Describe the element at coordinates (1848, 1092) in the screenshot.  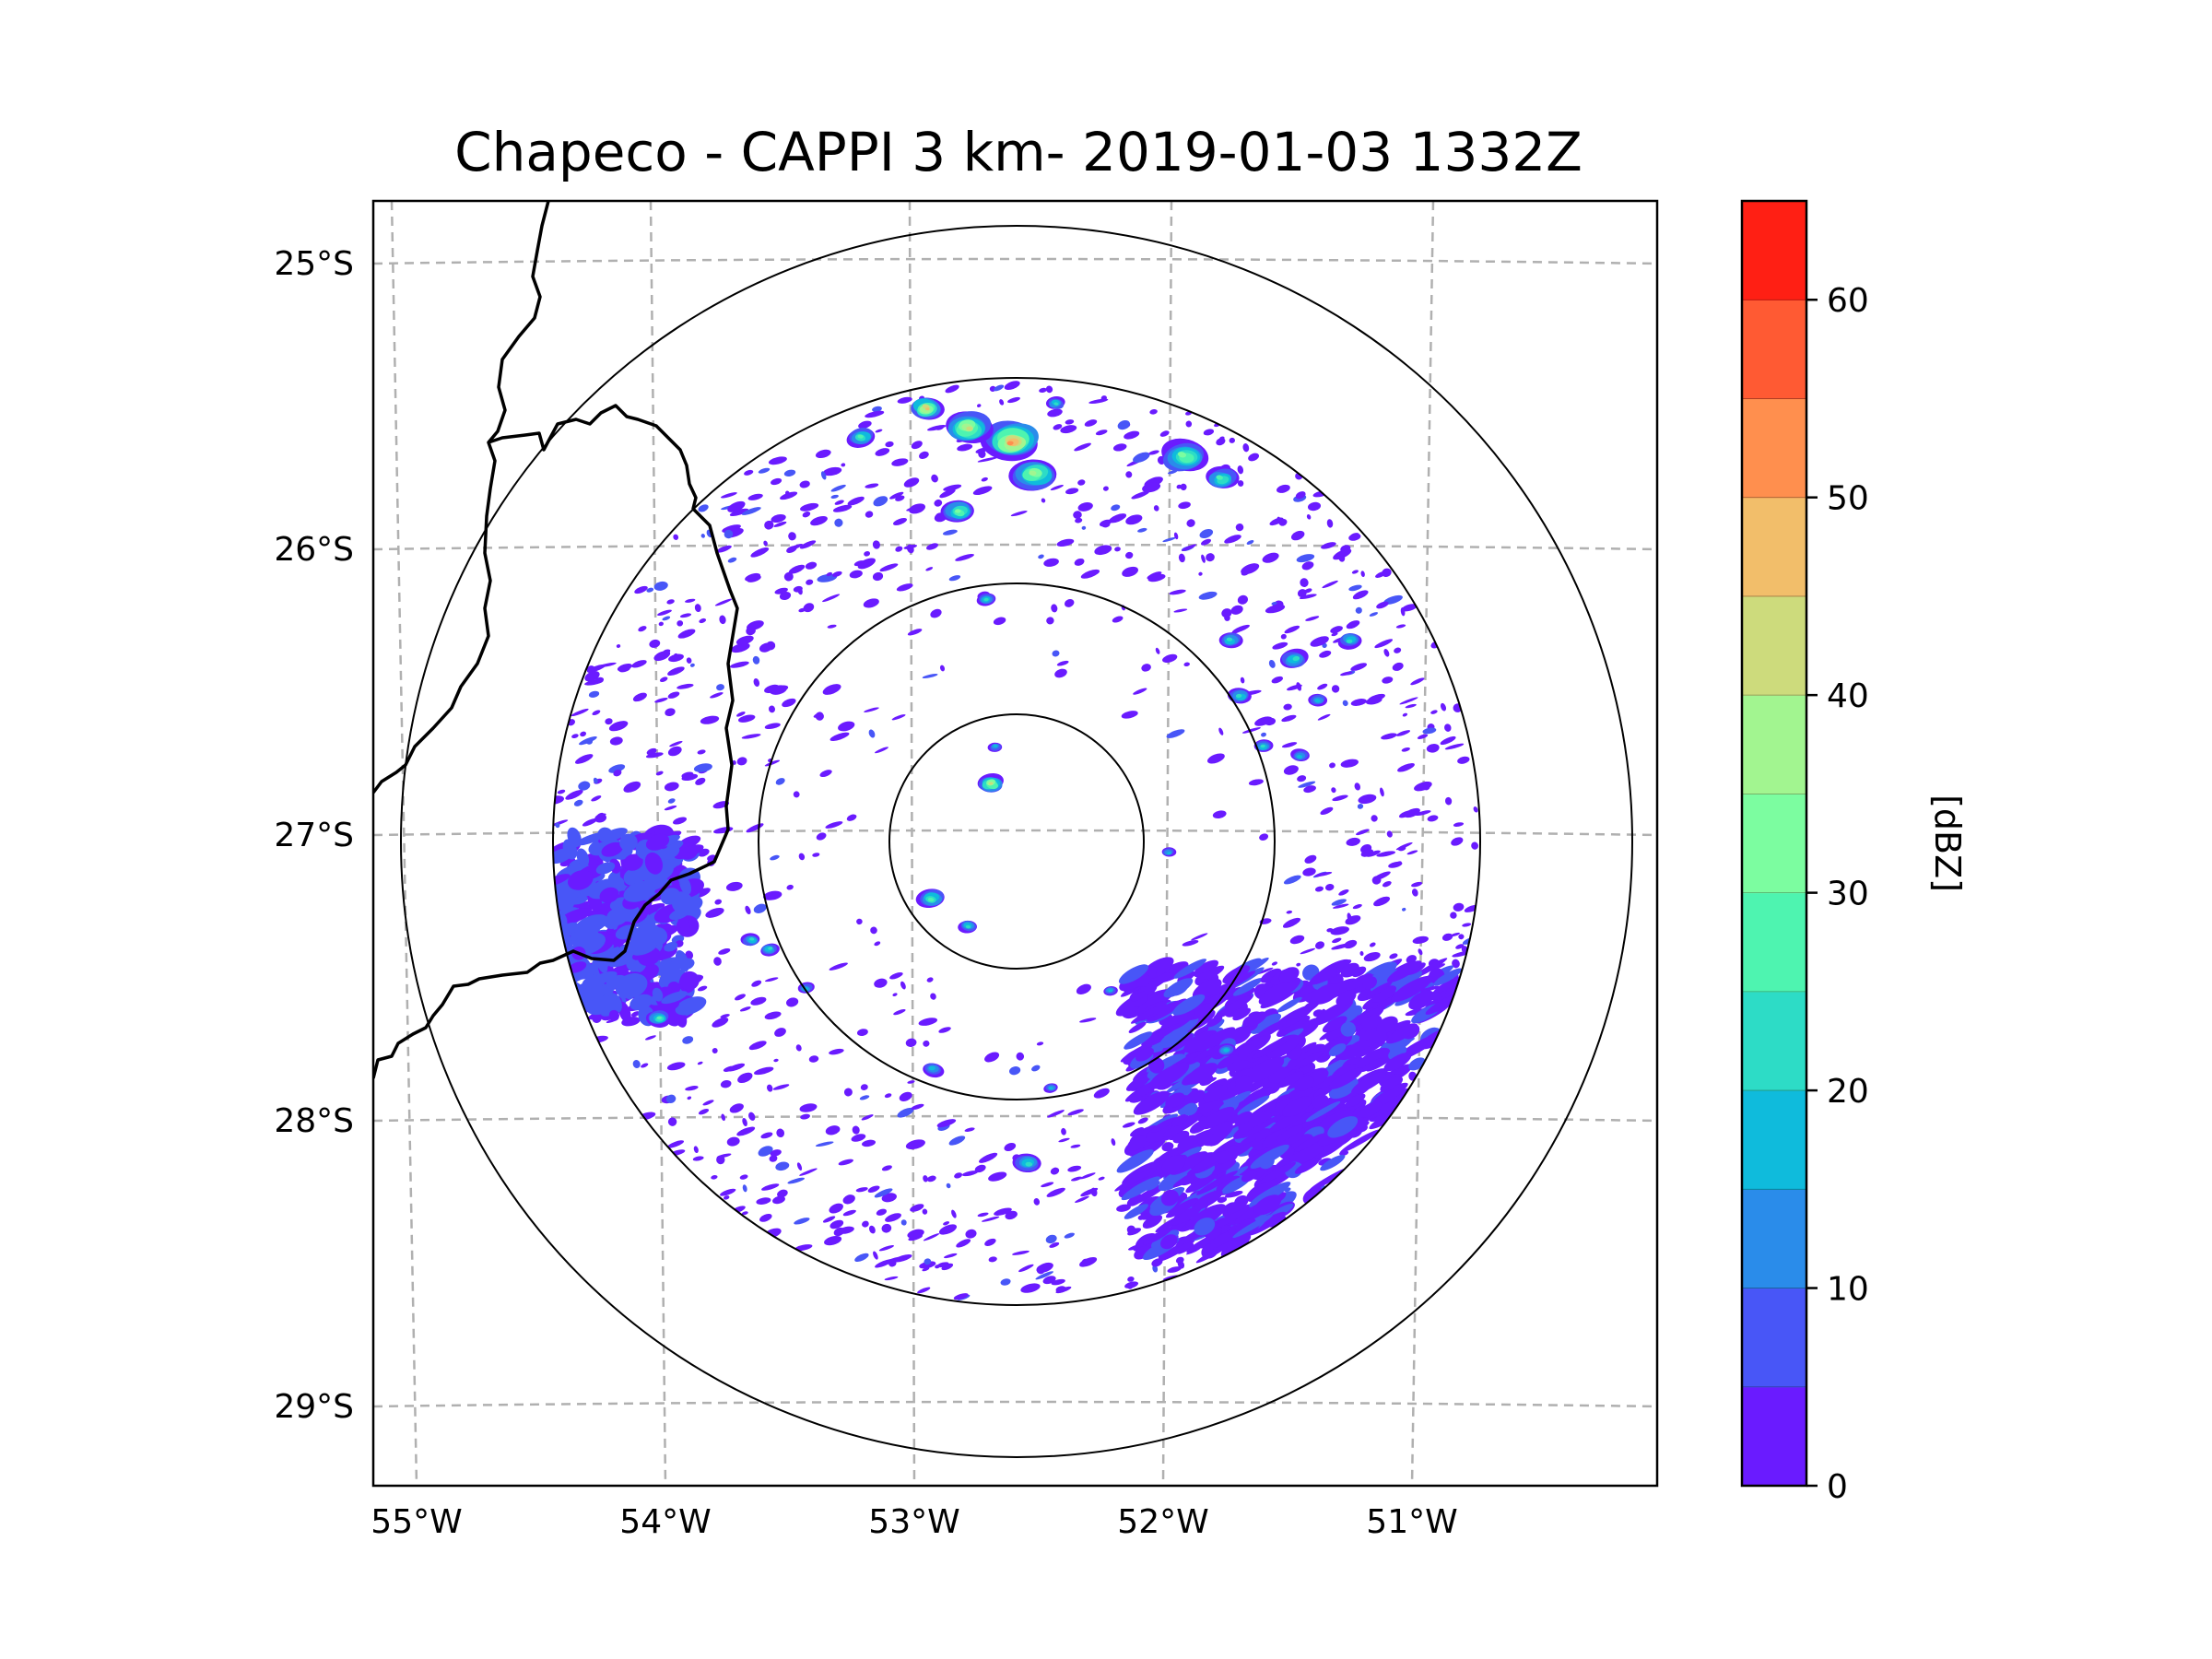
I see `colorbar-tick-label: 20` at that location.